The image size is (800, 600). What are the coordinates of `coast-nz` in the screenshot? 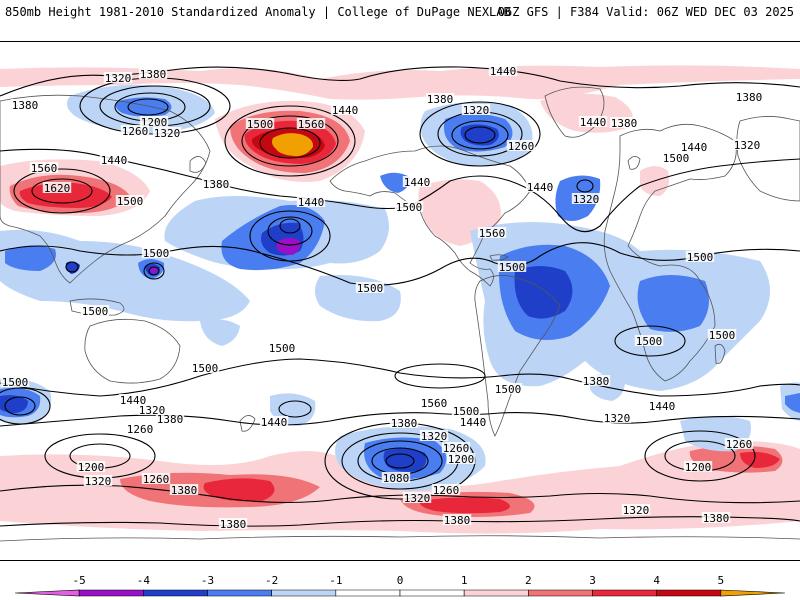 It's located at (247, 423).